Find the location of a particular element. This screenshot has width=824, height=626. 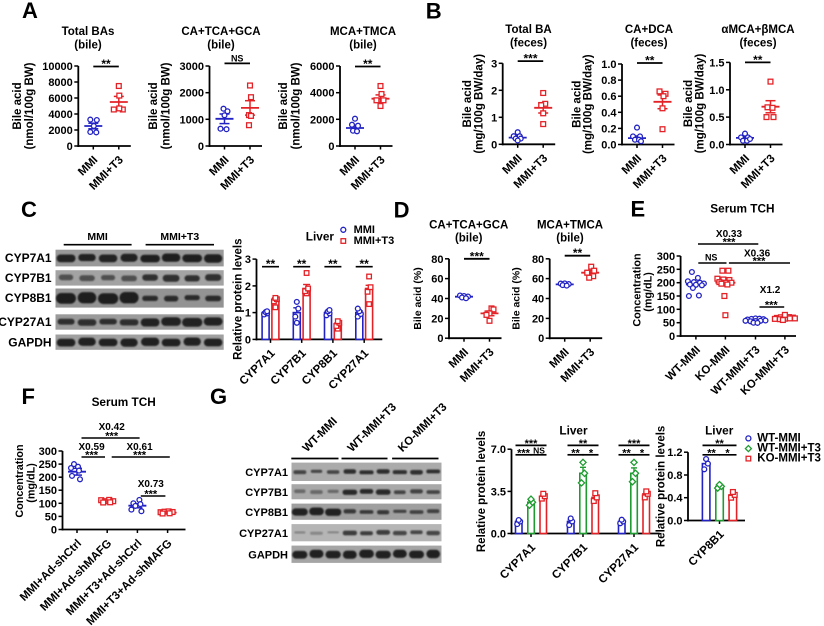

svg-text: 7.0 is located at coordinates (498, 450).